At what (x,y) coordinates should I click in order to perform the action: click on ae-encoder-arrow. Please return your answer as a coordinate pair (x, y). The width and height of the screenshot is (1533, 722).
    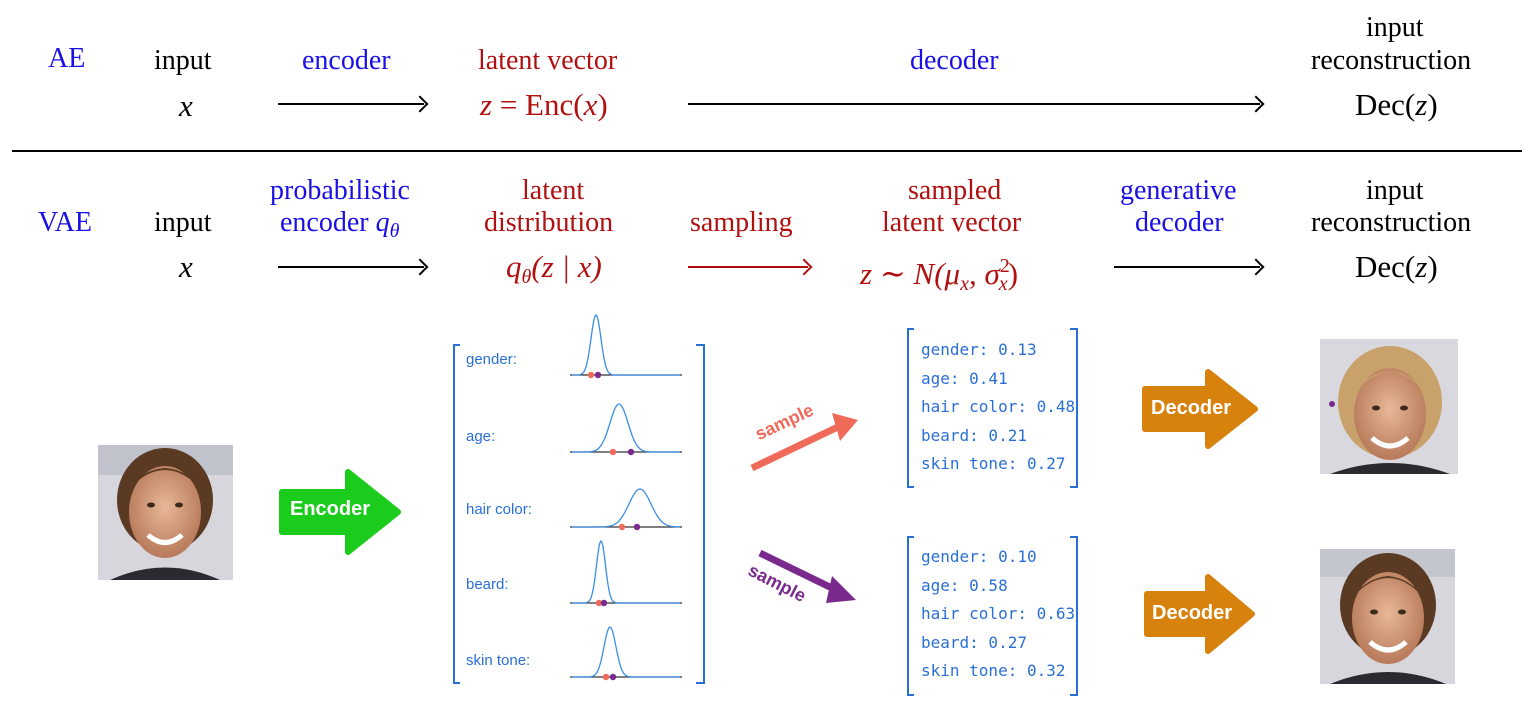
    Looking at the image, I should click on (351, 104).